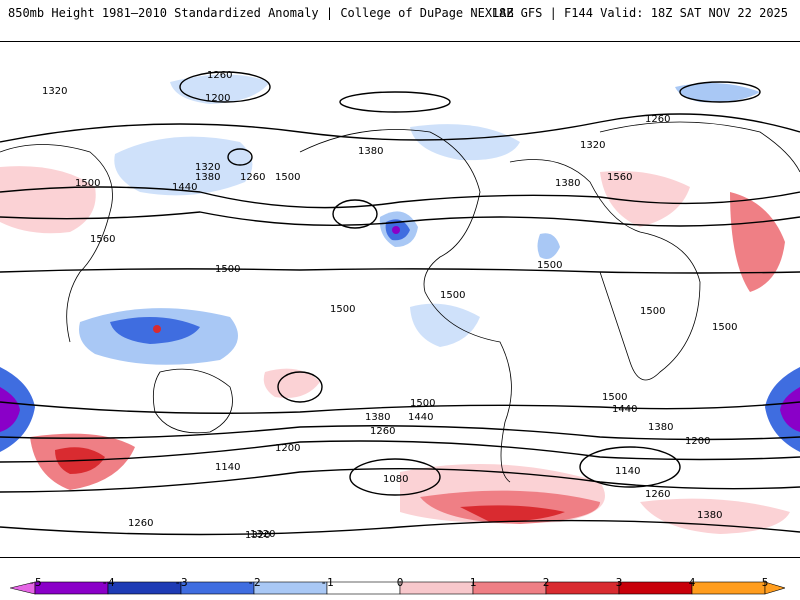  Describe the element at coordinates (400, 582) in the screenshot. I see `colorbar-tick-label: 0` at that location.